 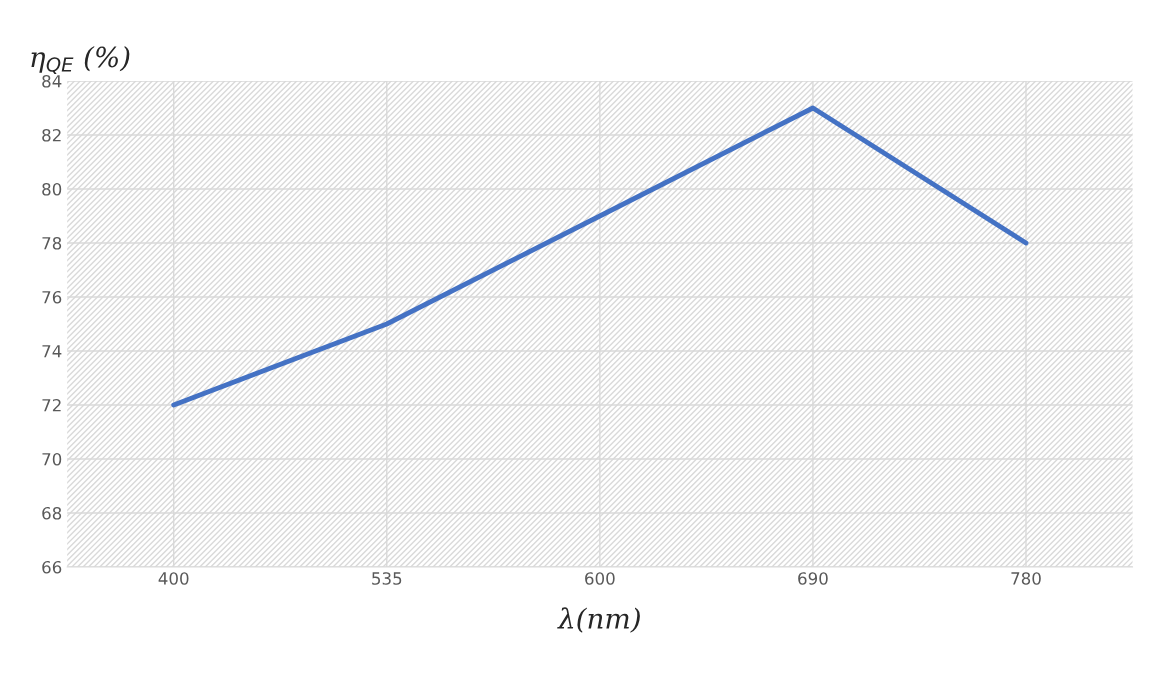 I want to click on y-axis-title: η$_{QE}$ (%), so click(x=80, y=60).